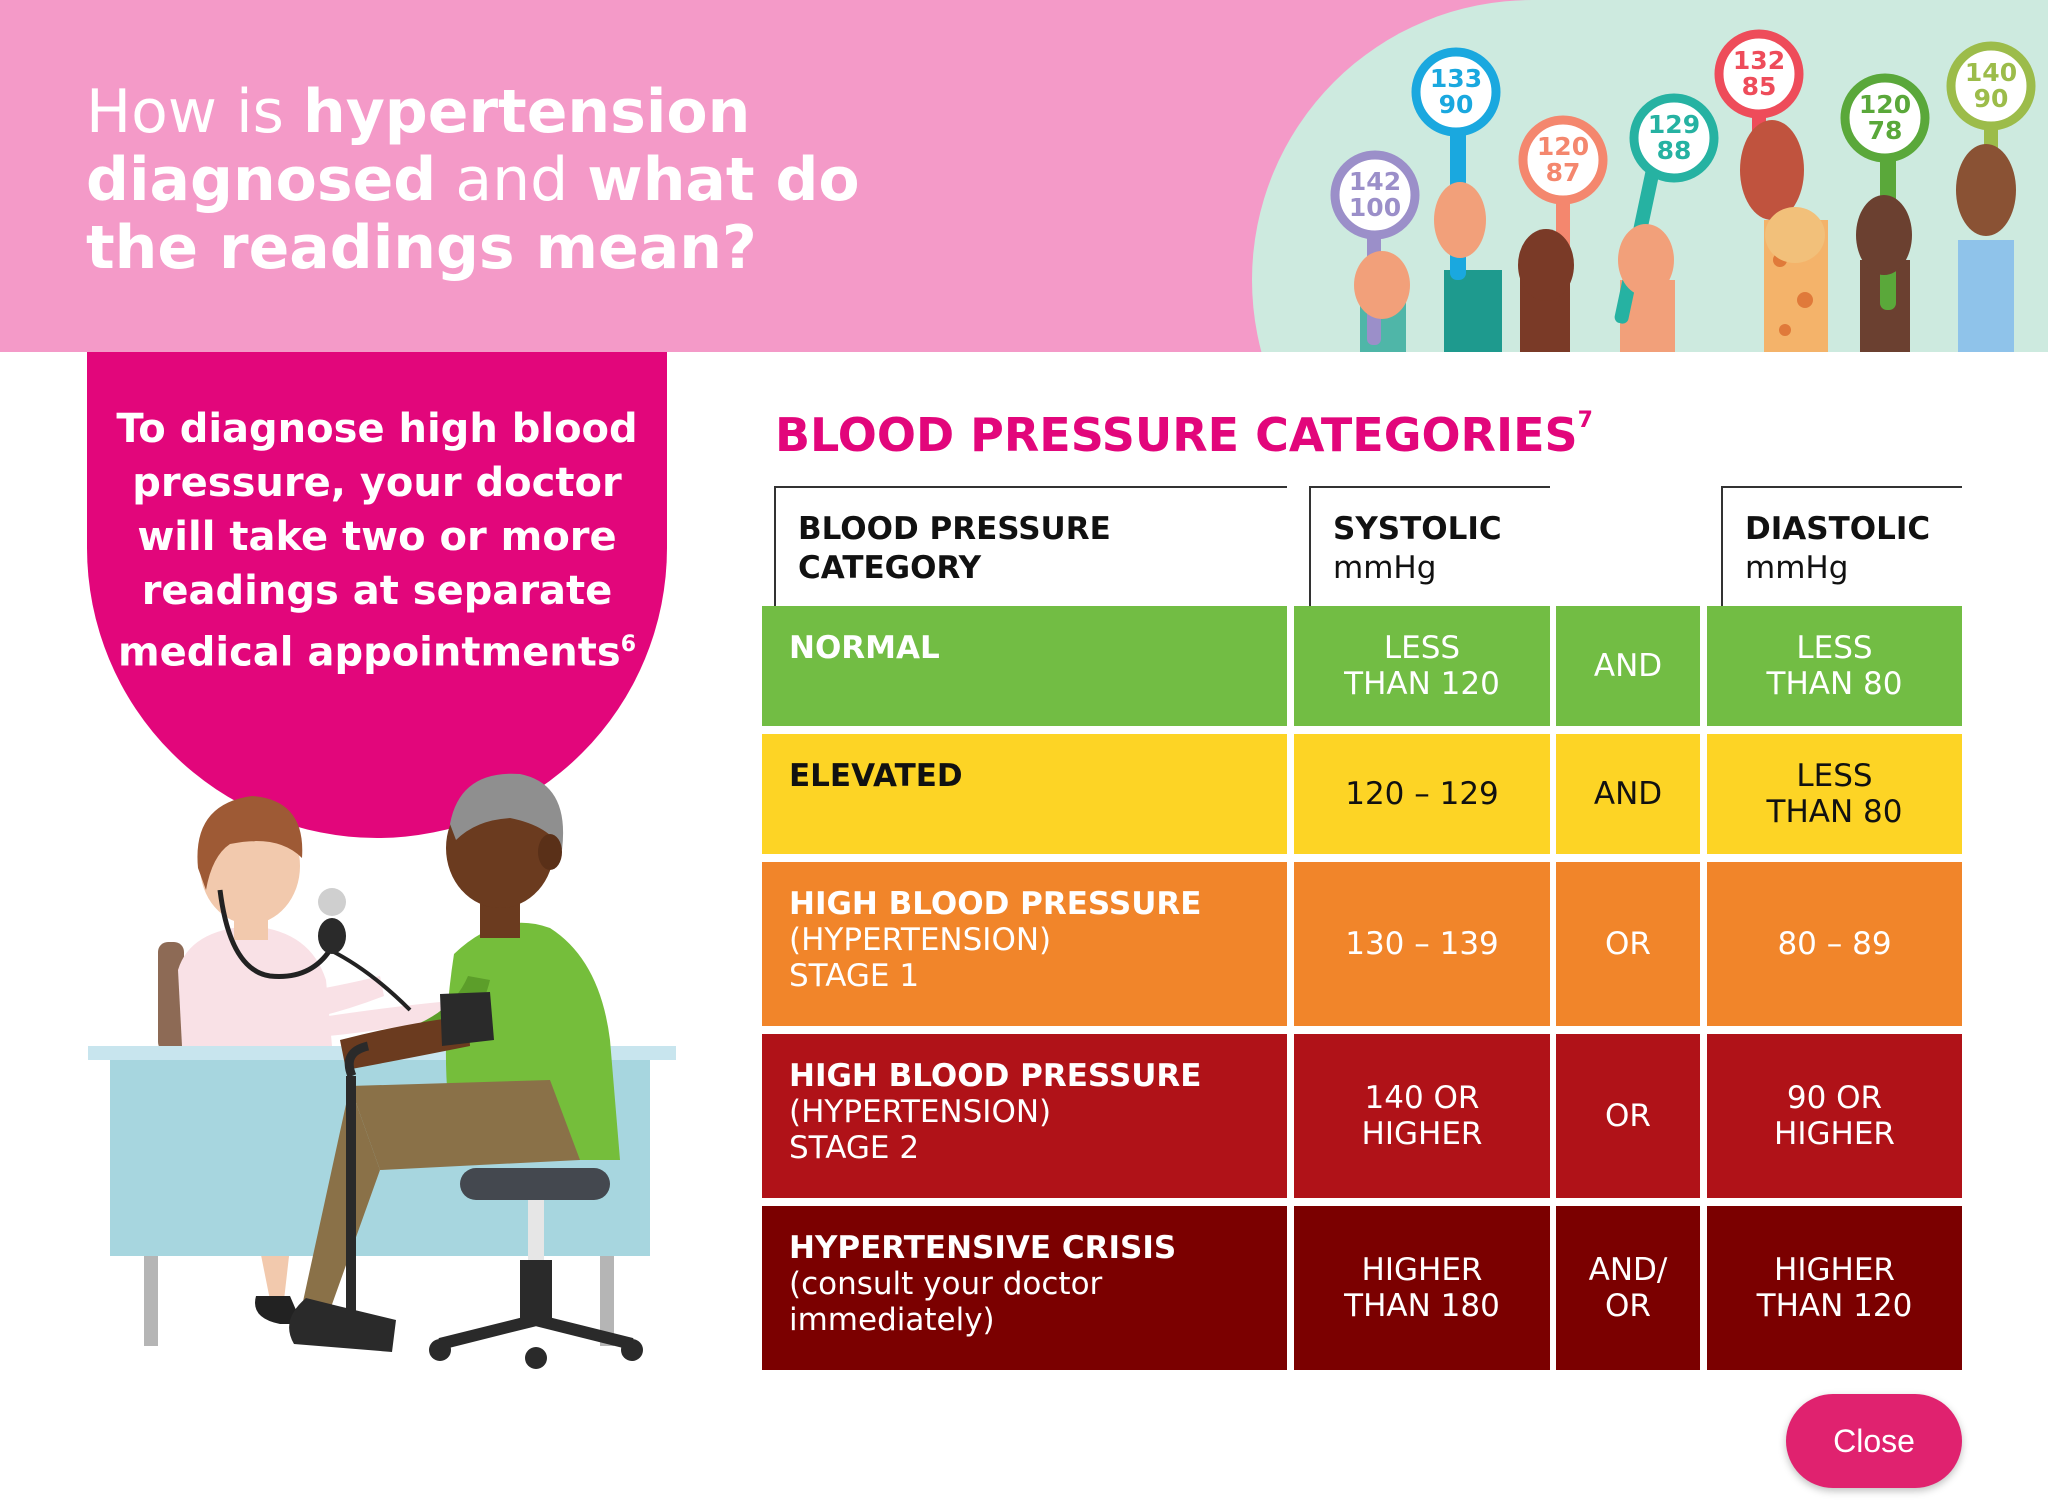  I want to click on category-row: NORMAL LESS THAN 120 AND LESS THAN 80, so click(1362, 666).